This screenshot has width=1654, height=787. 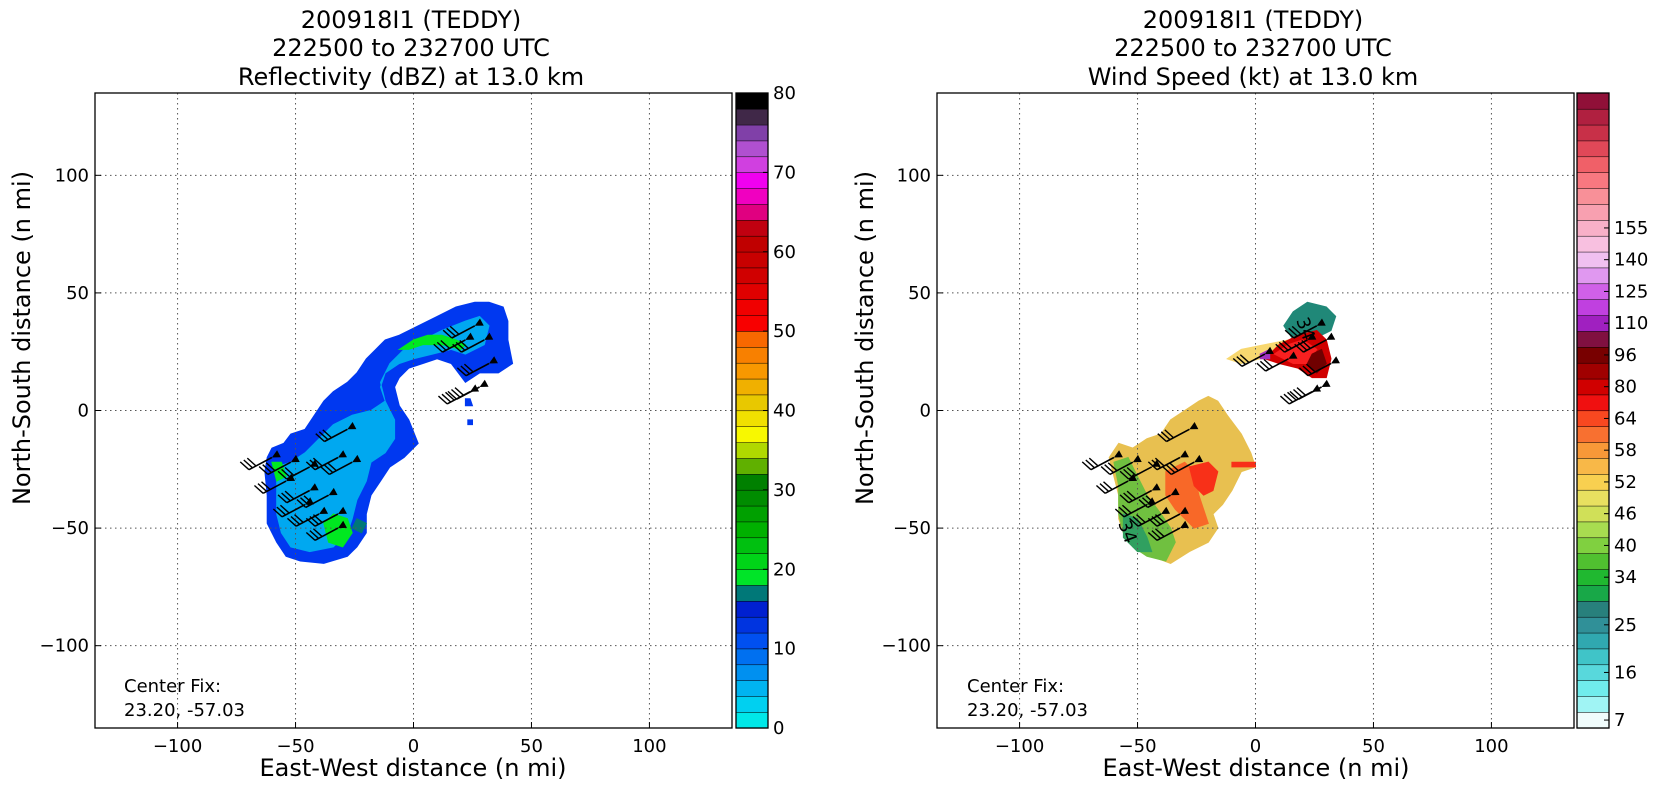 I want to click on colorbar-tick-label: 64, so click(x=1625, y=418).